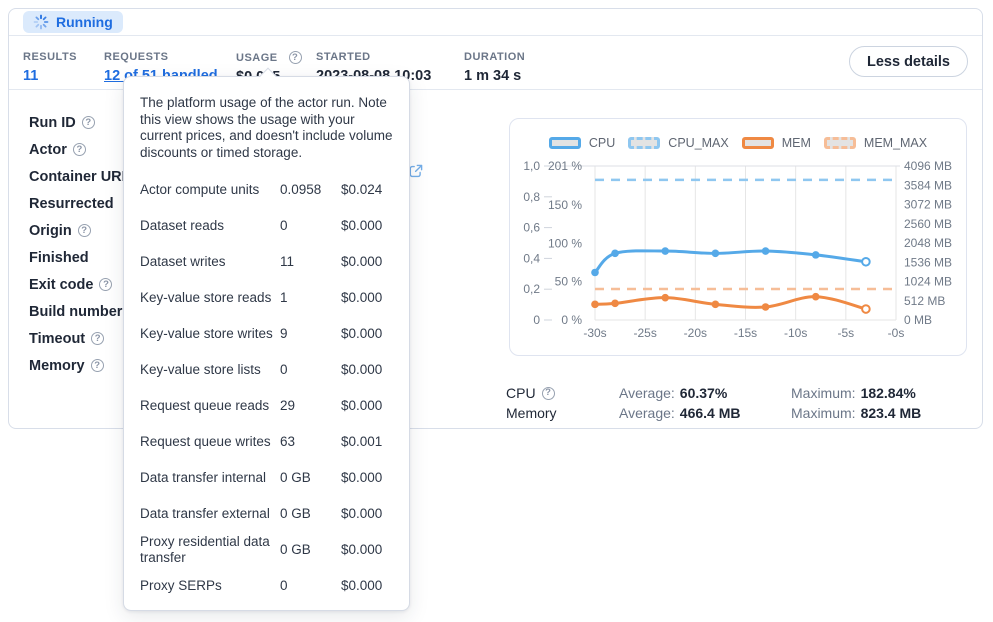 This screenshot has height=622, width=993. I want to click on field-actor: Actor?, so click(89, 149).